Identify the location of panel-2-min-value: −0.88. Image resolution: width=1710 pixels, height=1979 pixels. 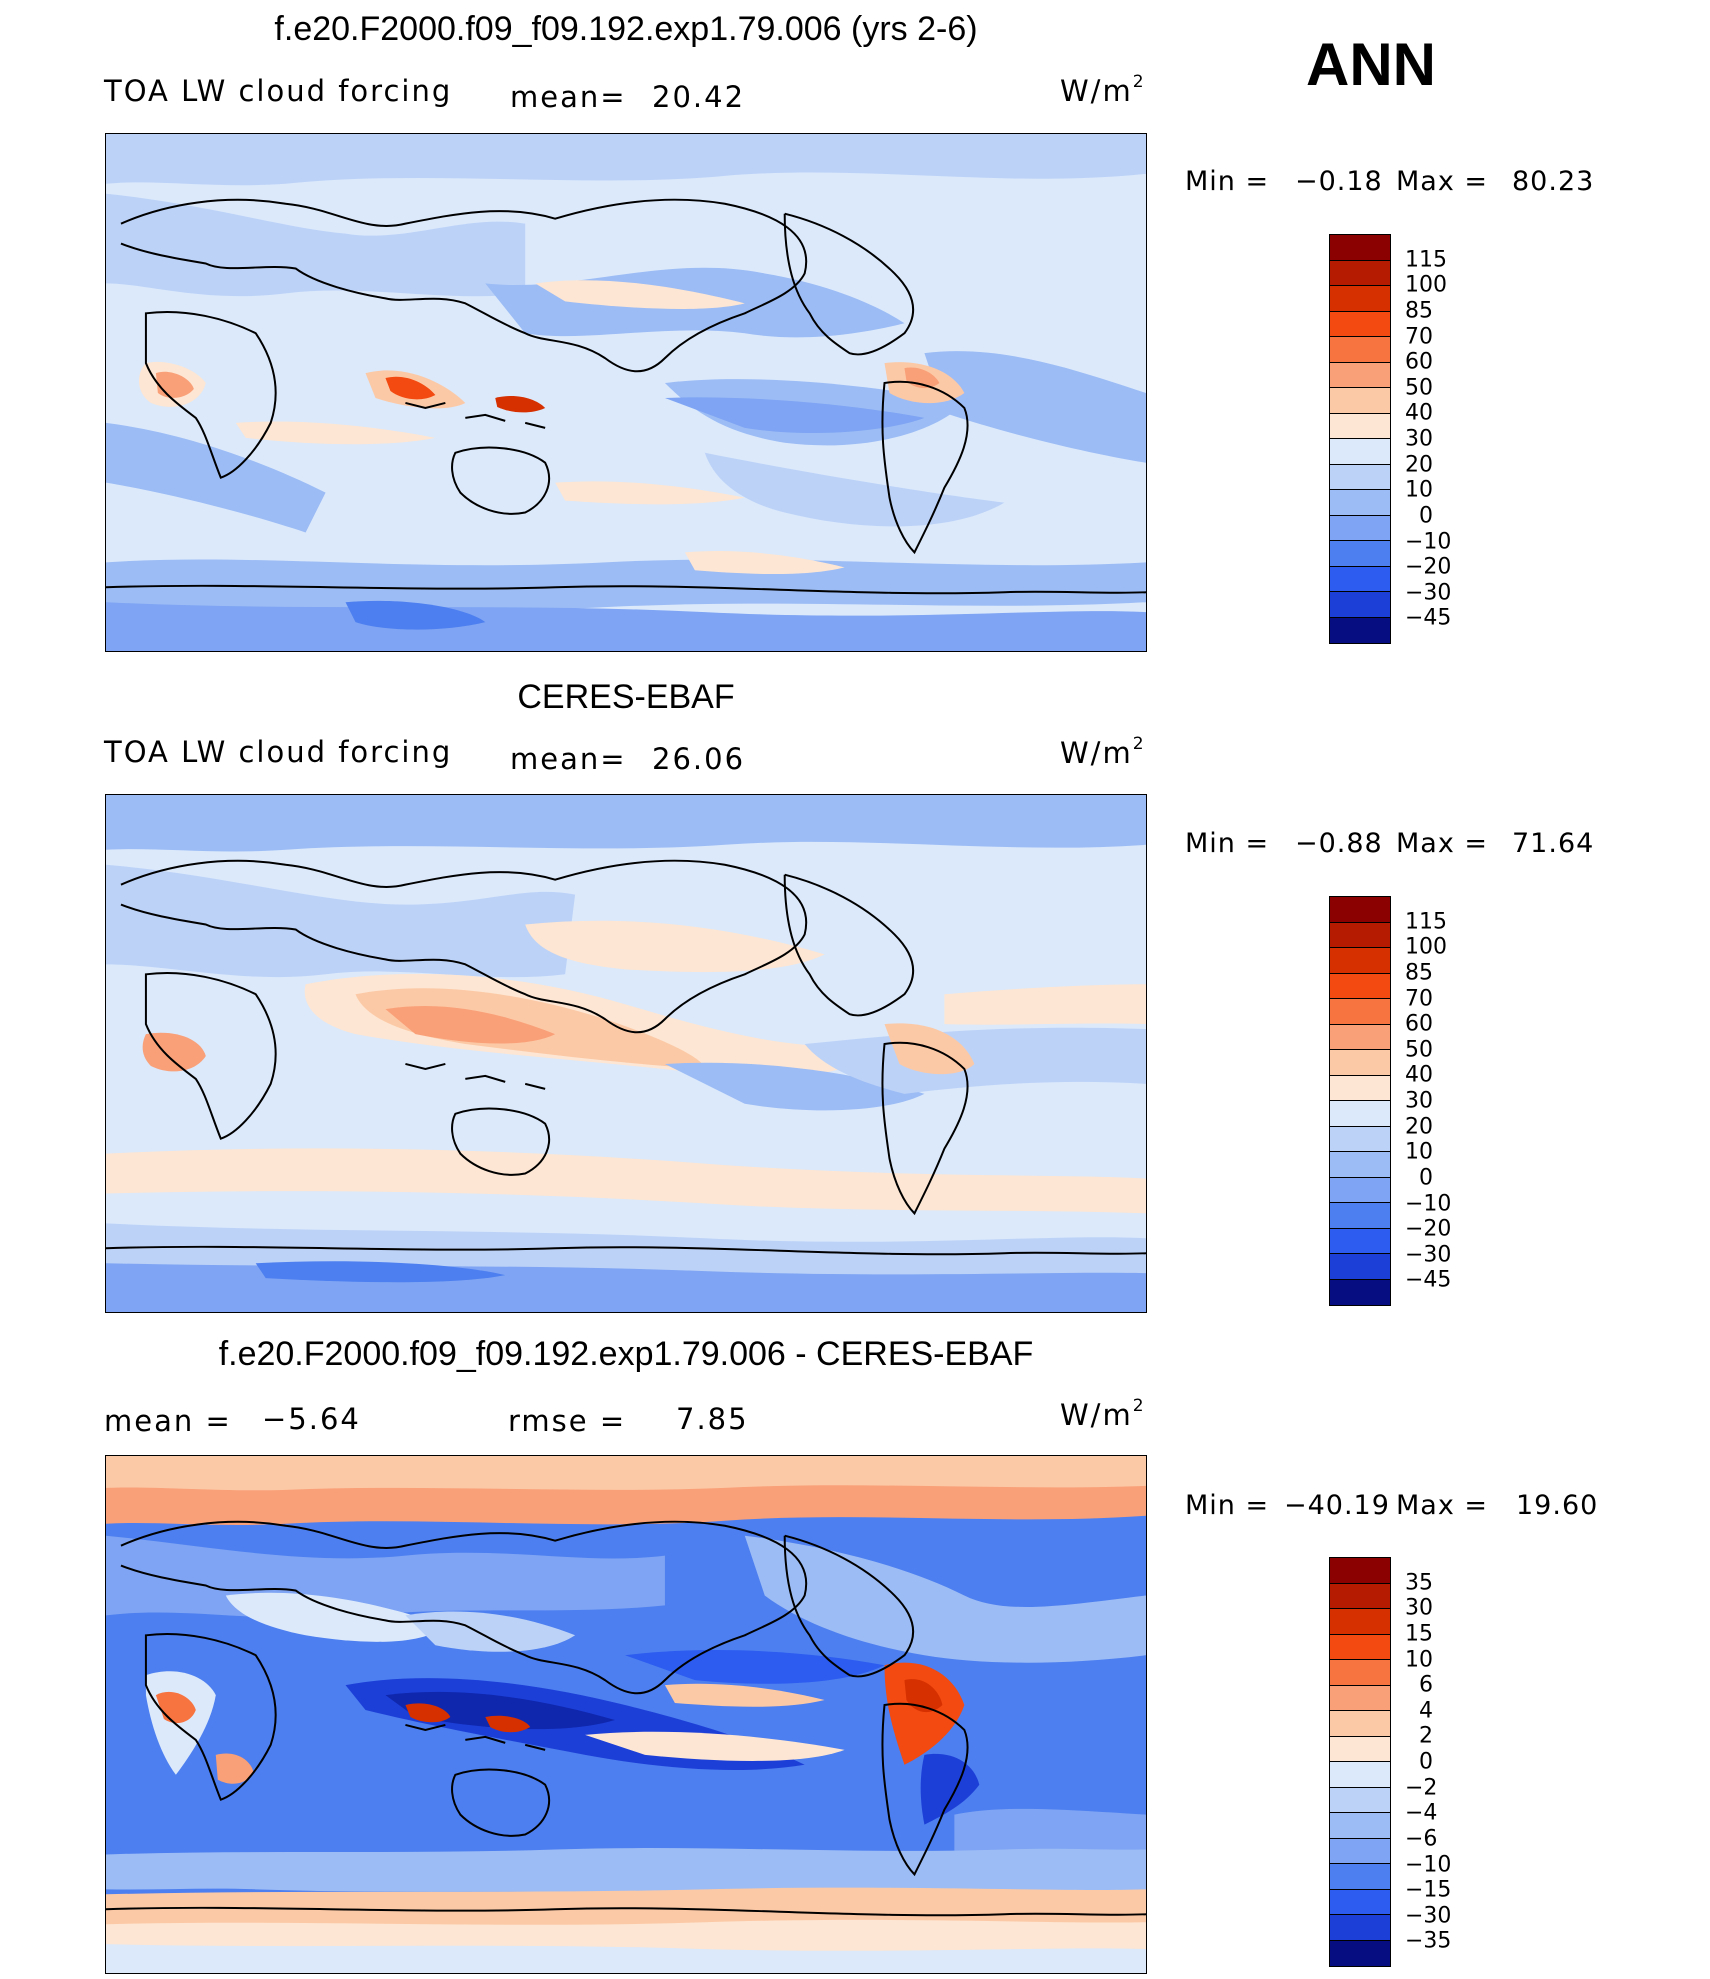
(1339, 843).